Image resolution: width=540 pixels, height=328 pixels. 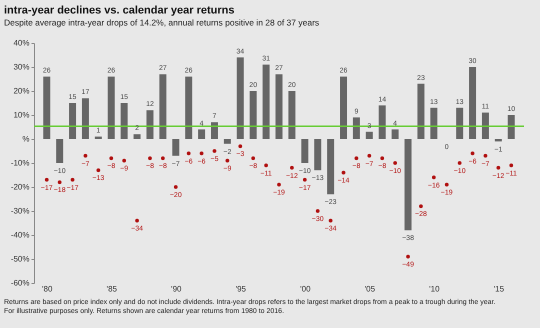 I want to click on y-tick-label: -40%, so click(x=20, y=235).